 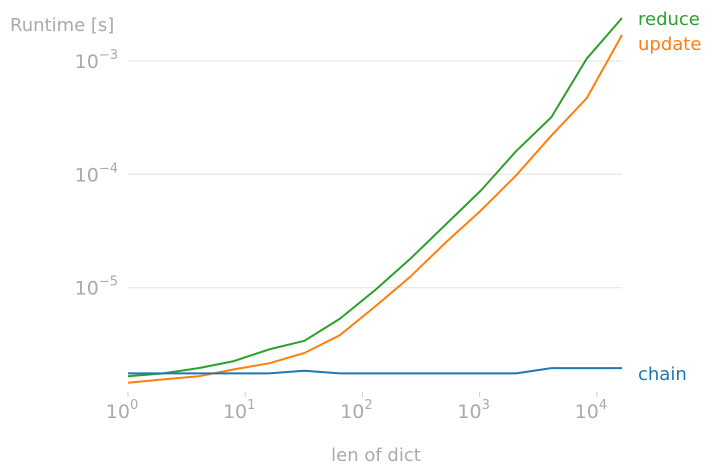 What do you see at coordinates (96, 60) in the screenshot?
I see `y-tick-label-0: 10⁻³` at bounding box center [96, 60].